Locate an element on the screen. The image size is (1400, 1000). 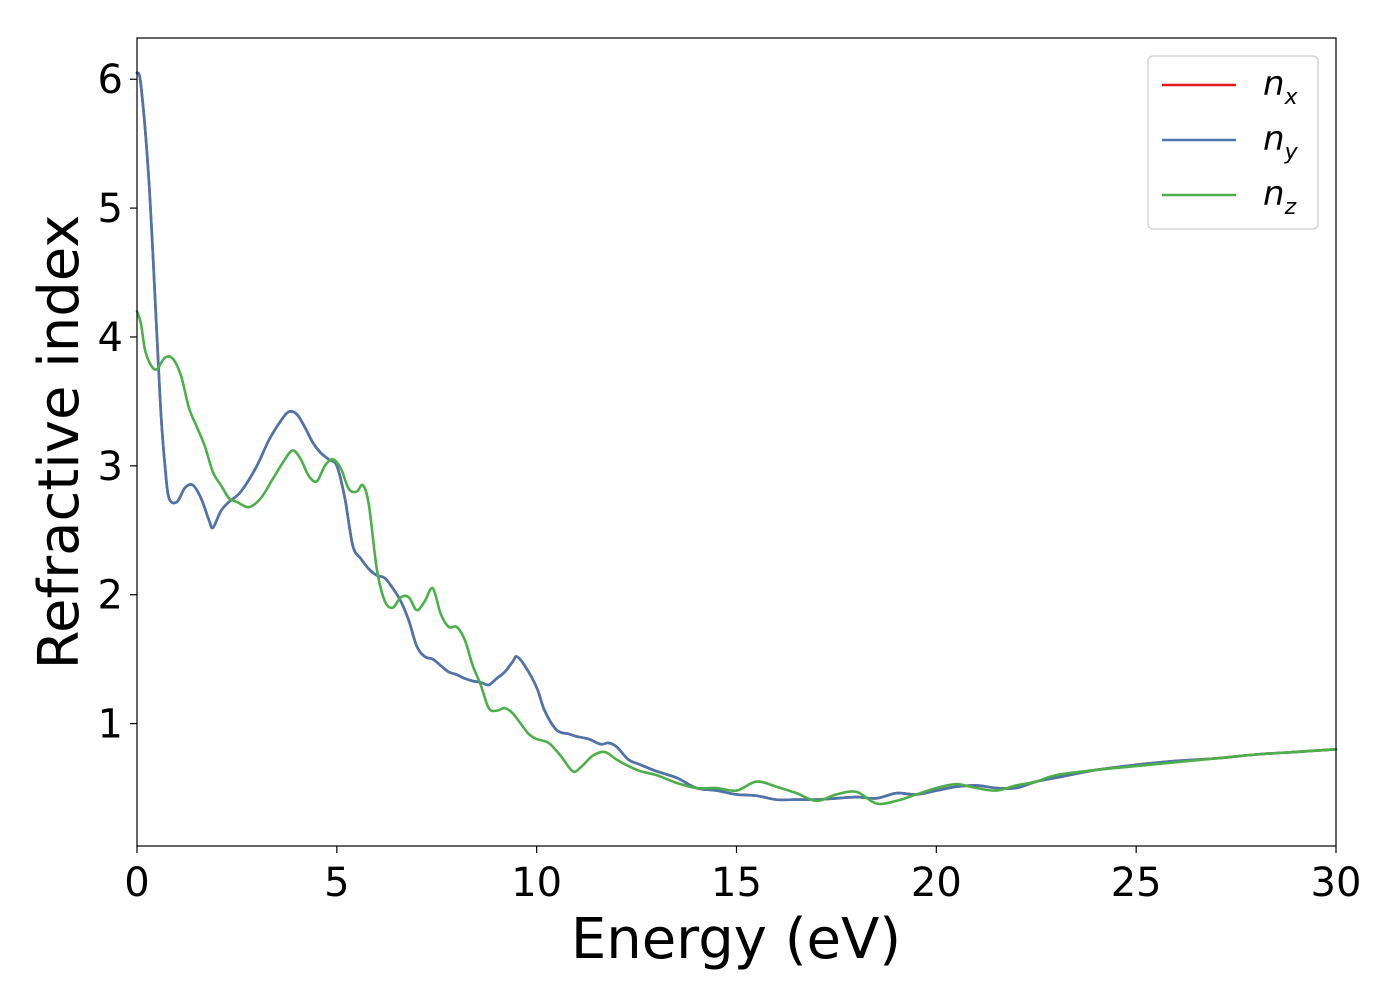
y-axis: 1 2 3 4 5 6 is located at coordinates (117, 402).